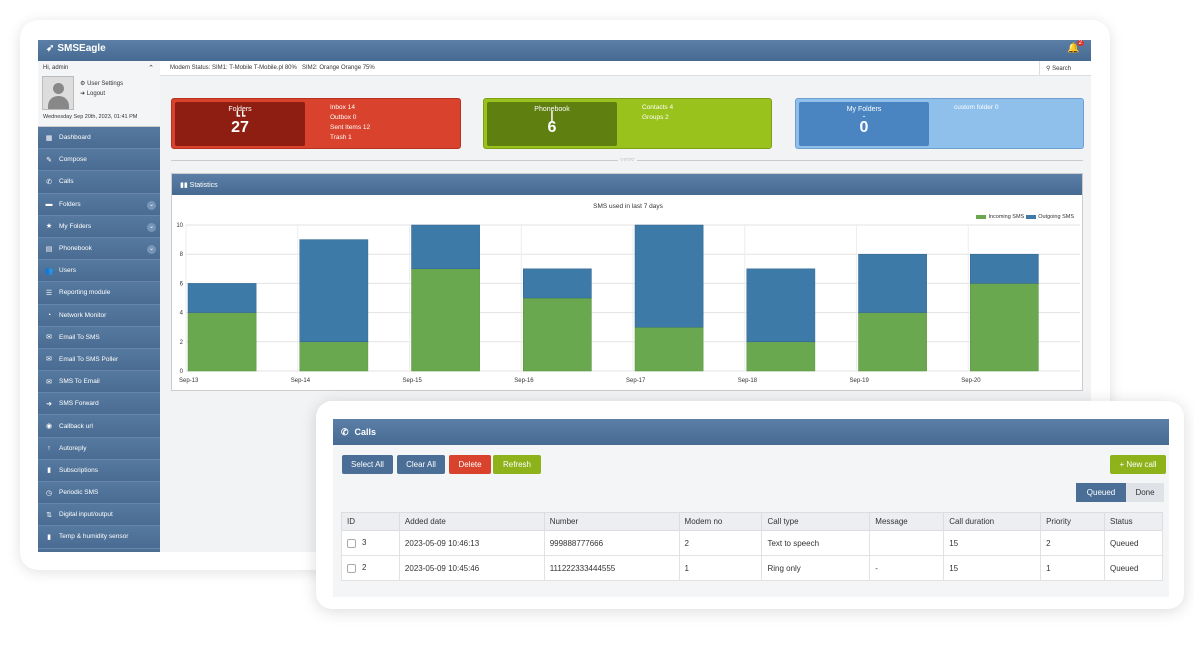  What do you see at coordinates (1133, 568) in the screenshot?
I see `table-cell: Queued` at bounding box center [1133, 568].